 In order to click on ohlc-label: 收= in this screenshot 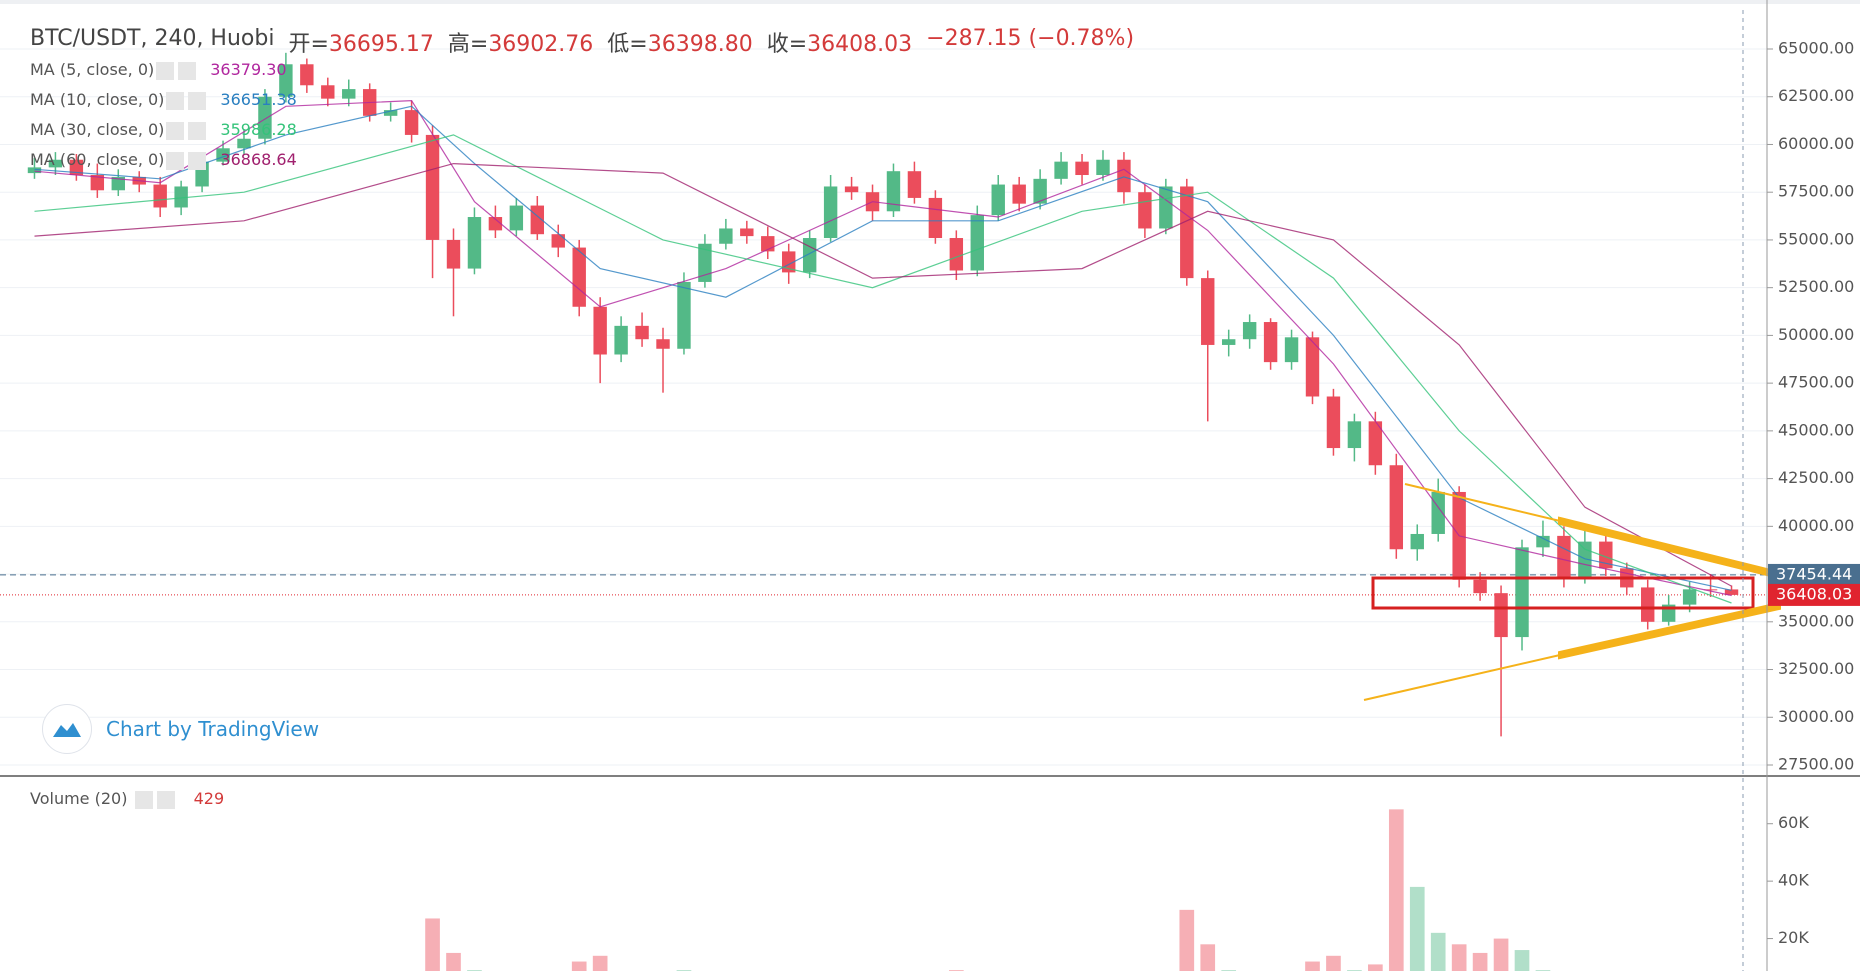, I will do `click(787, 44)`.